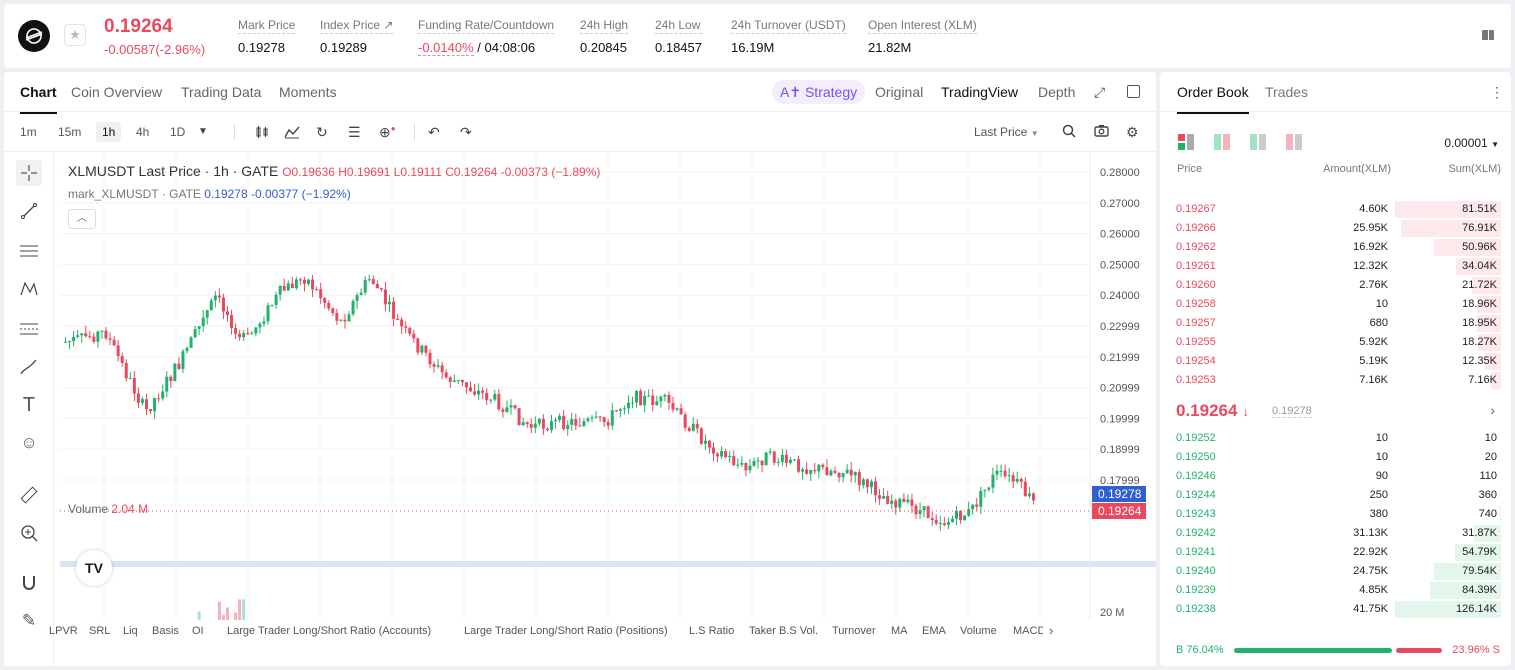 Image resolution: width=1515 pixels, height=670 pixels. Describe the element at coordinates (29, 211) in the screenshot. I see `trend-line-icon` at that location.